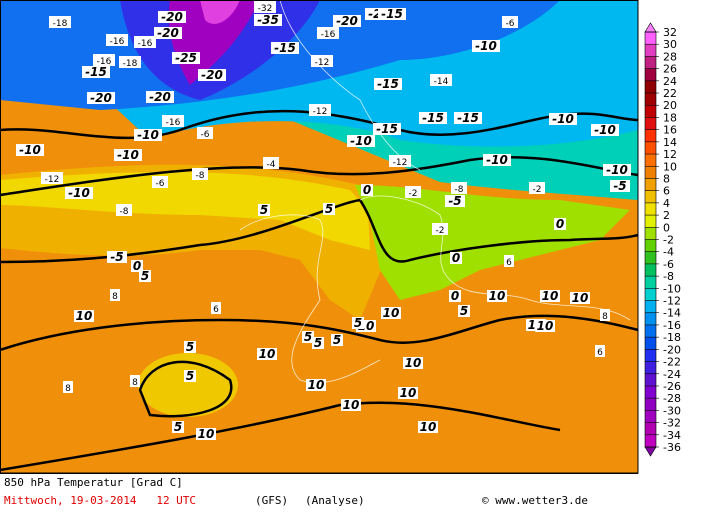 The image size is (704, 513). I want to click on contour-label: -5, so click(117, 257).